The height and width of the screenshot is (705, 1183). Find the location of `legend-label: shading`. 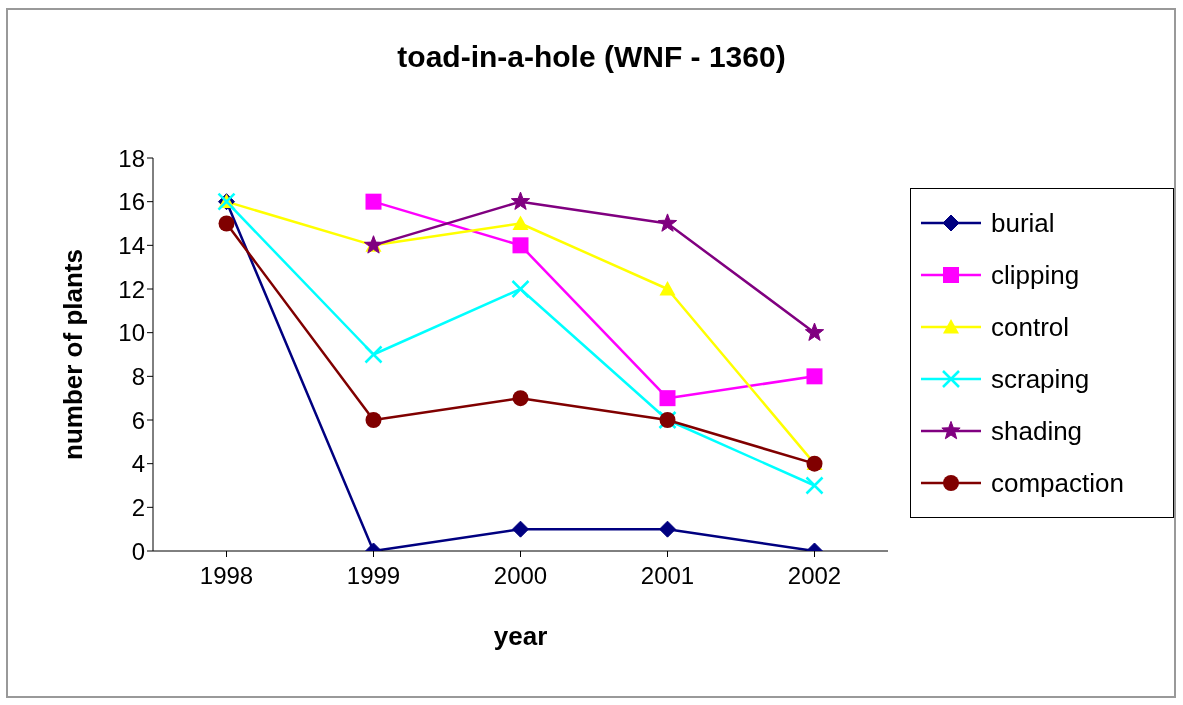

legend-label: shading is located at coordinates (1037, 431).